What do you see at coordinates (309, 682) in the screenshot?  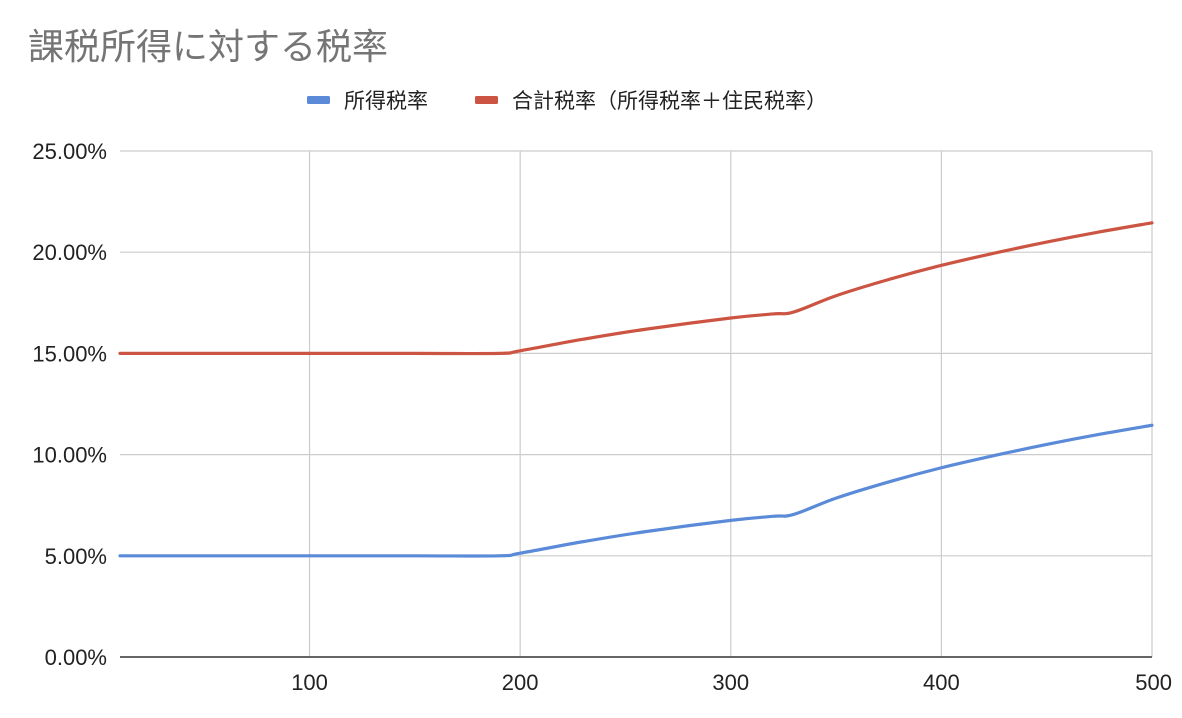 I see `x-tick-label: 100` at bounding box center [309, 682].